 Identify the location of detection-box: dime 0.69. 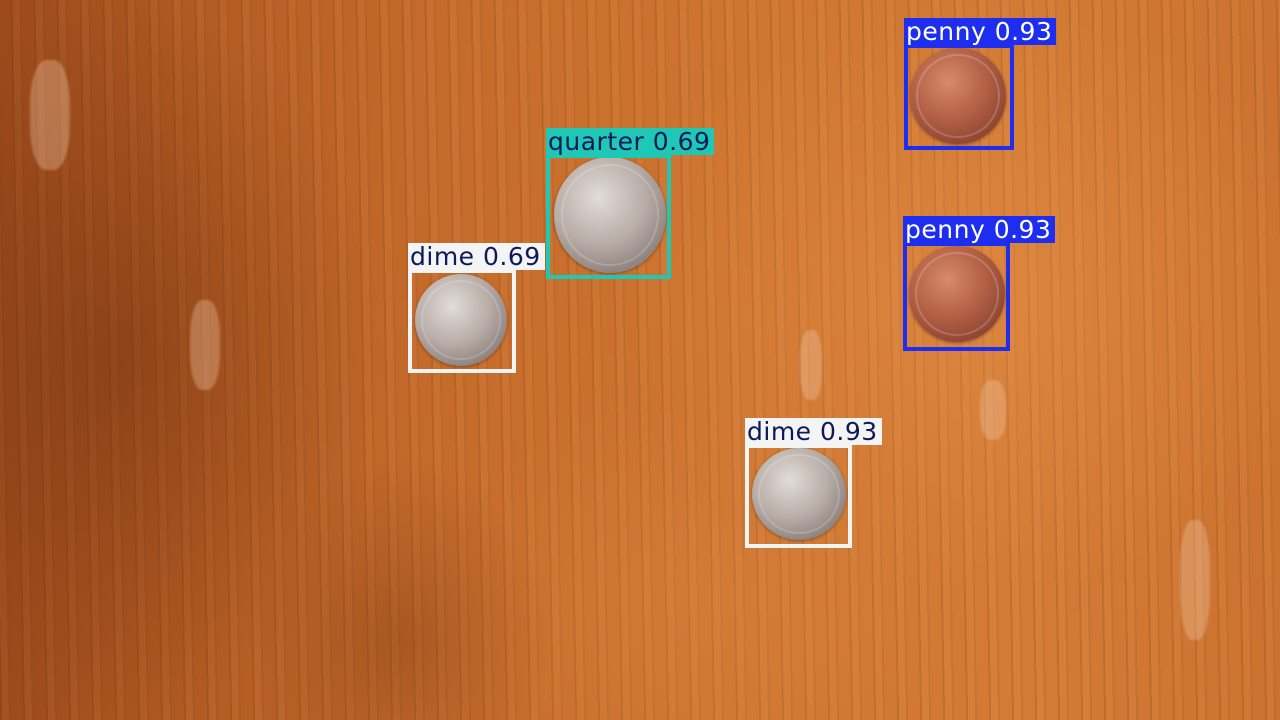
(476, 308).